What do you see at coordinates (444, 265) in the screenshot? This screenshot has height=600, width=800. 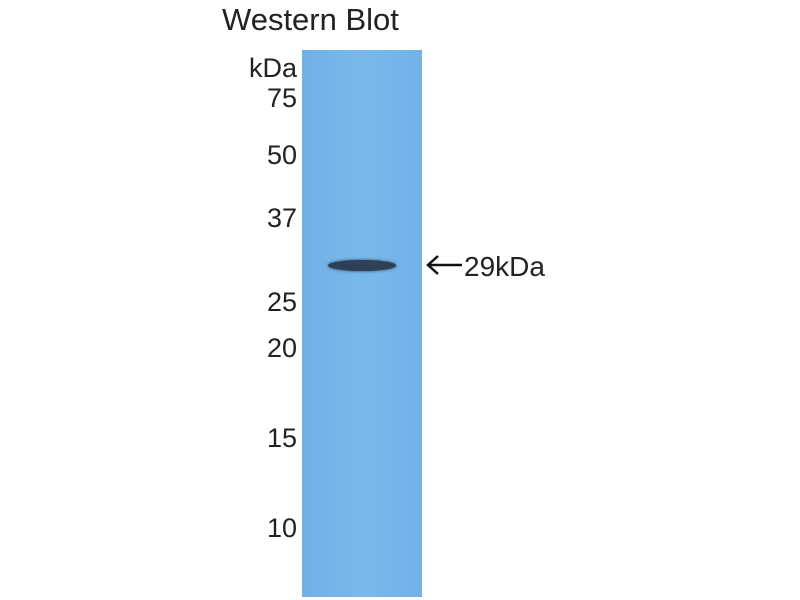 I see `arrow-left-icon` at bounding box center [444, 265].